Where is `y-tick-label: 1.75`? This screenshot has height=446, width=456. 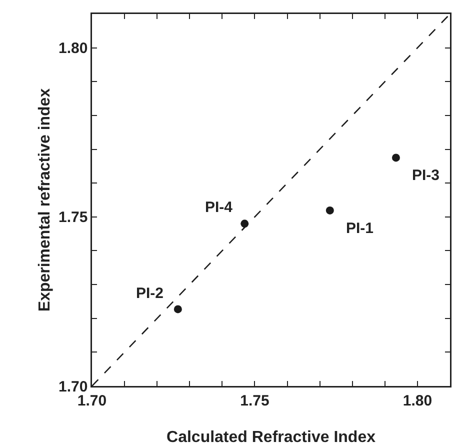
y-tick-label: 1.75 is located at coordinates (73, 217).